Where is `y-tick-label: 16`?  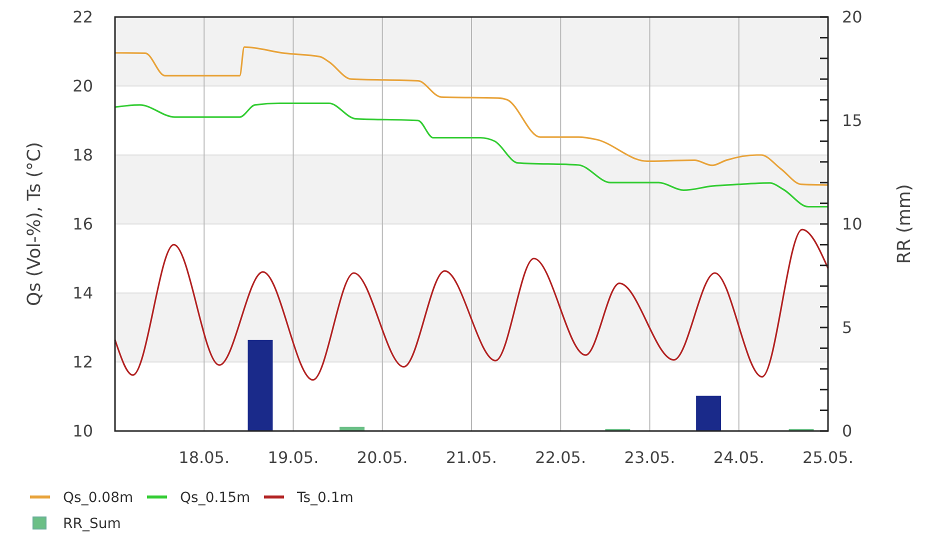 y-tick-label: 16 is located at coordinates (82, 224).